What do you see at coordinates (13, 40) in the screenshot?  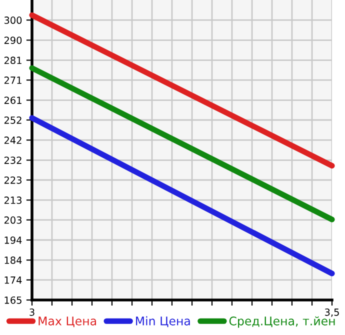 I see `y-tick-label: 290` at bounding box center [13, 40].